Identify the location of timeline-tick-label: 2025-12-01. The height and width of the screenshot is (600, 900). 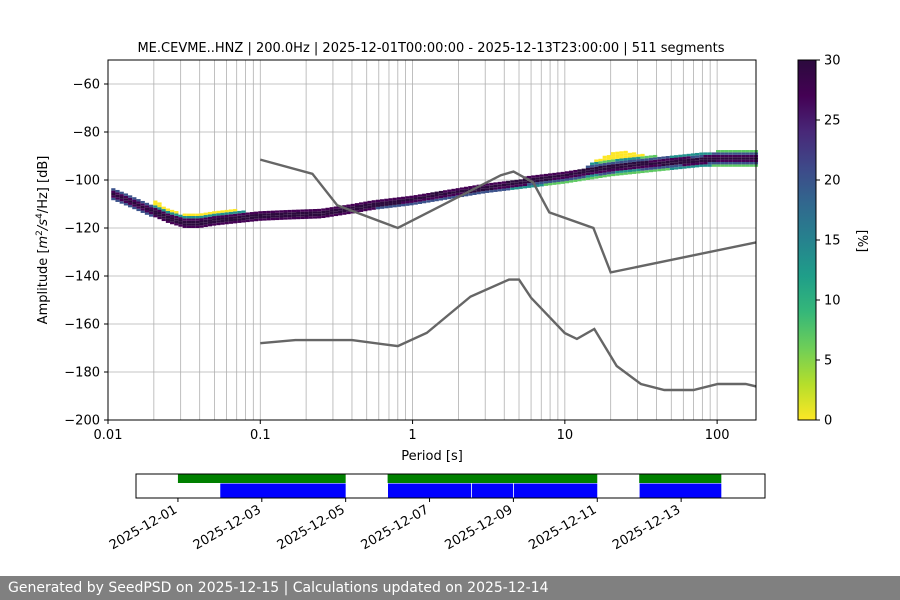
(143, 527).